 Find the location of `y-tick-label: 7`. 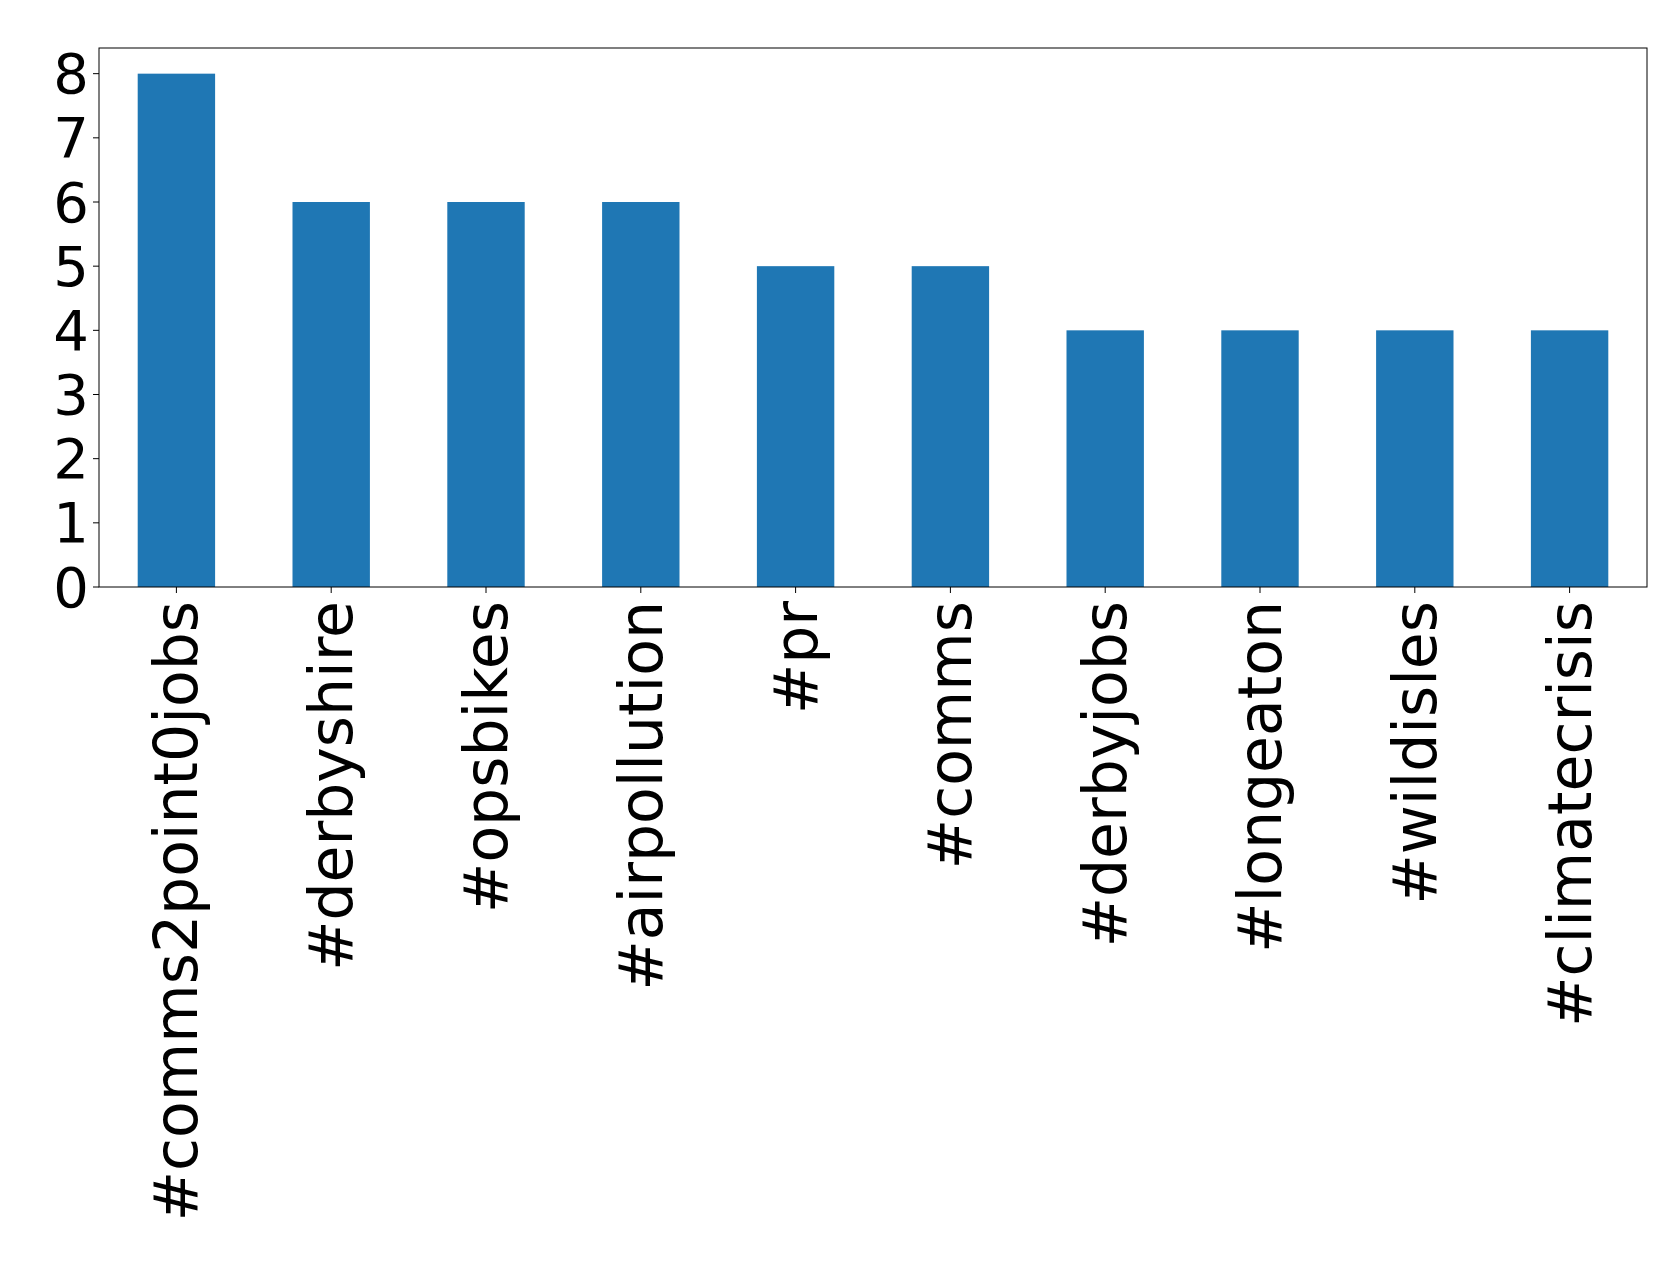

y-tick-label: 7 is located at coordinates (71, 138).